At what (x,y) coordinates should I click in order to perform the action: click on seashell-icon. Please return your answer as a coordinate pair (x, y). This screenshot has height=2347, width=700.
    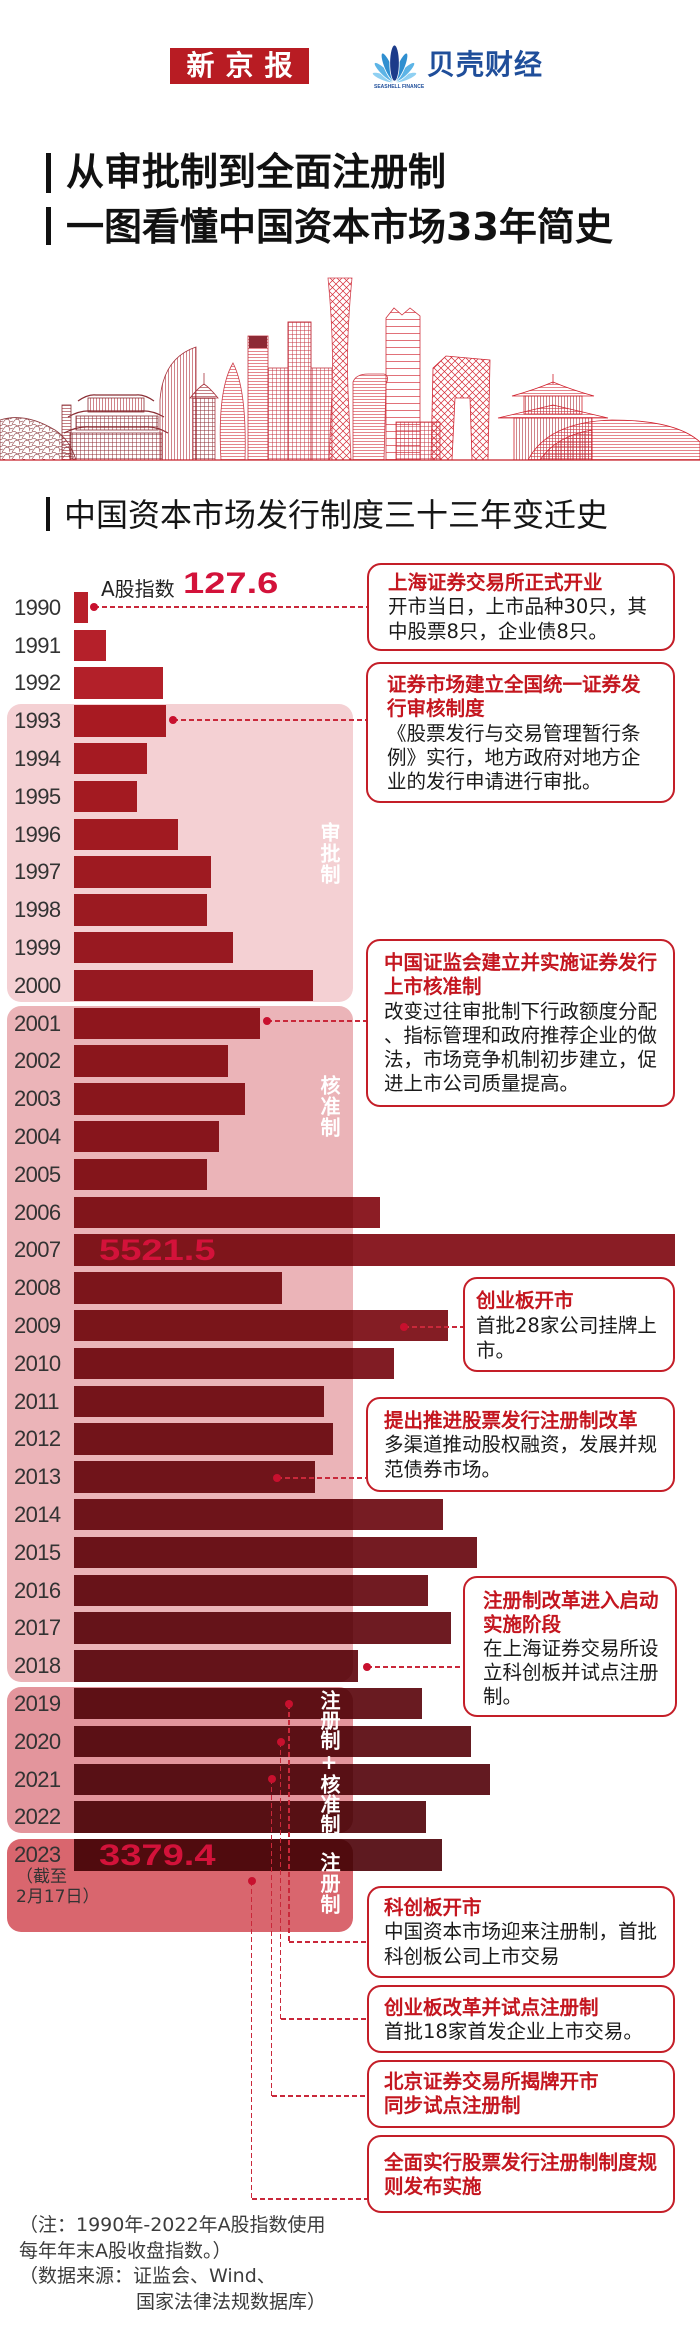
    Looking at the image, I should click on (394, 63).